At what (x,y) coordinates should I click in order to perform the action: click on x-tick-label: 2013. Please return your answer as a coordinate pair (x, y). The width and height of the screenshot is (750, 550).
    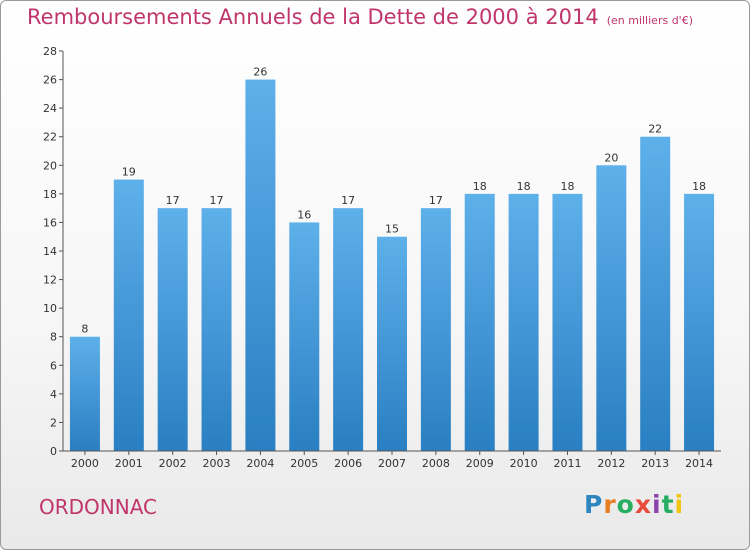
    Looking at the image, I should click on (655, 463).